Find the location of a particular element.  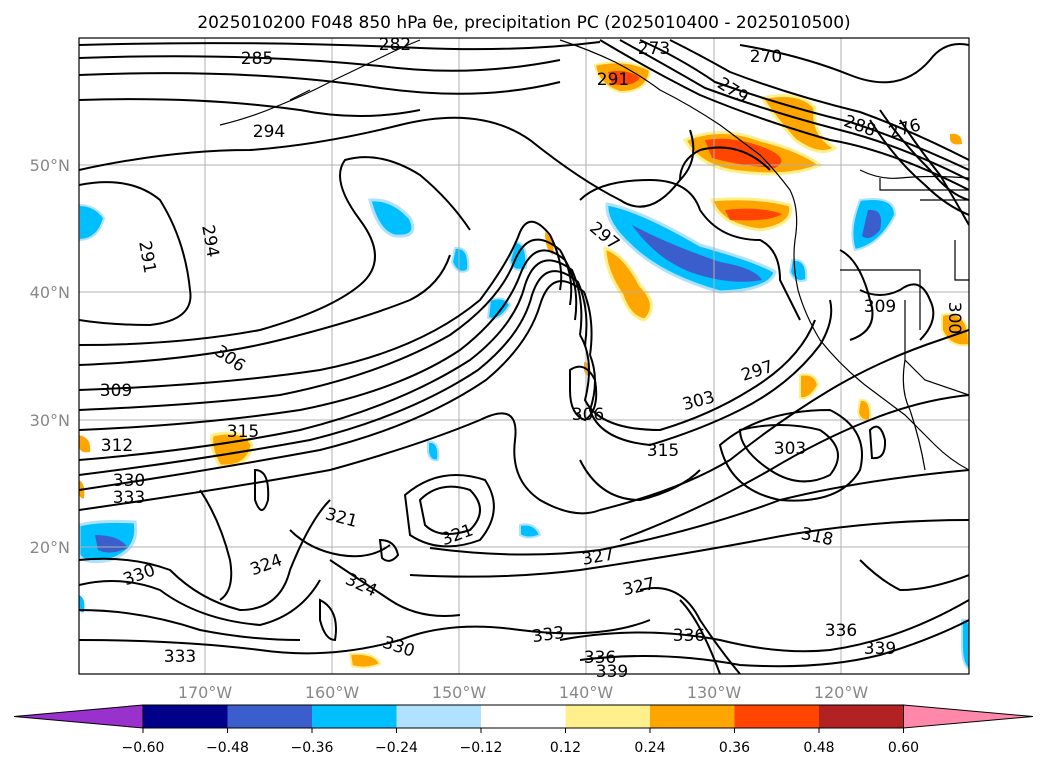

lat-tick-label: 20°N is located at coordinates (50, 547).